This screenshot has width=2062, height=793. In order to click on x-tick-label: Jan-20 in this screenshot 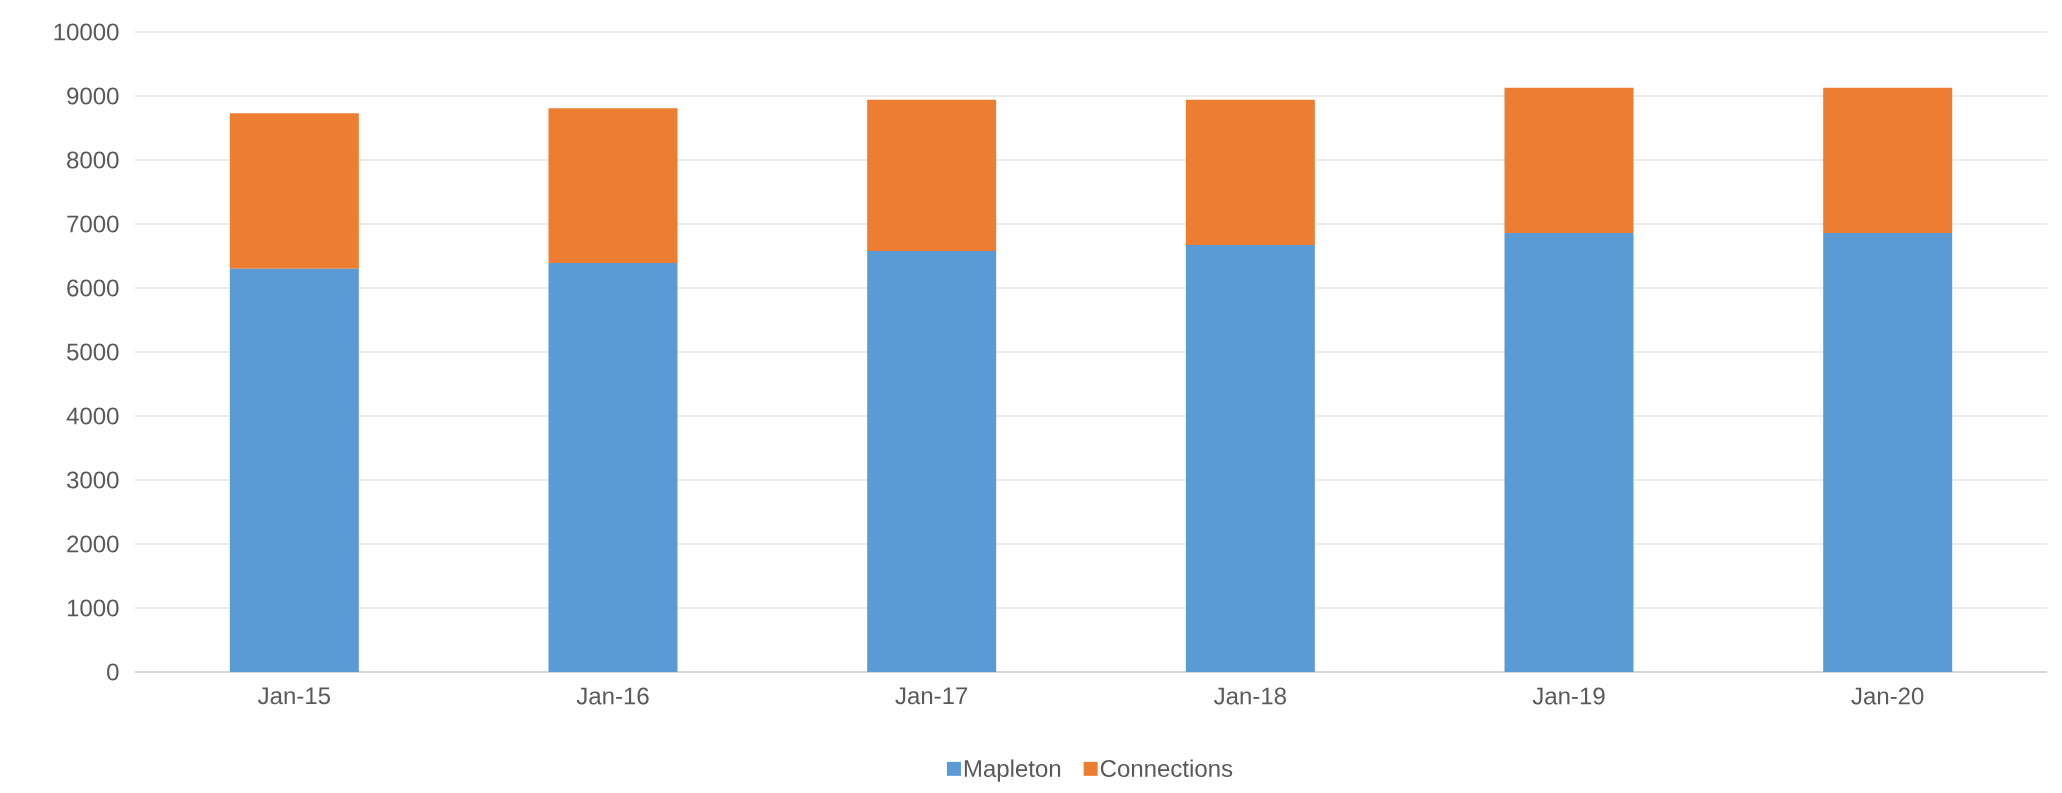, I will do `click(1887, 696)`.